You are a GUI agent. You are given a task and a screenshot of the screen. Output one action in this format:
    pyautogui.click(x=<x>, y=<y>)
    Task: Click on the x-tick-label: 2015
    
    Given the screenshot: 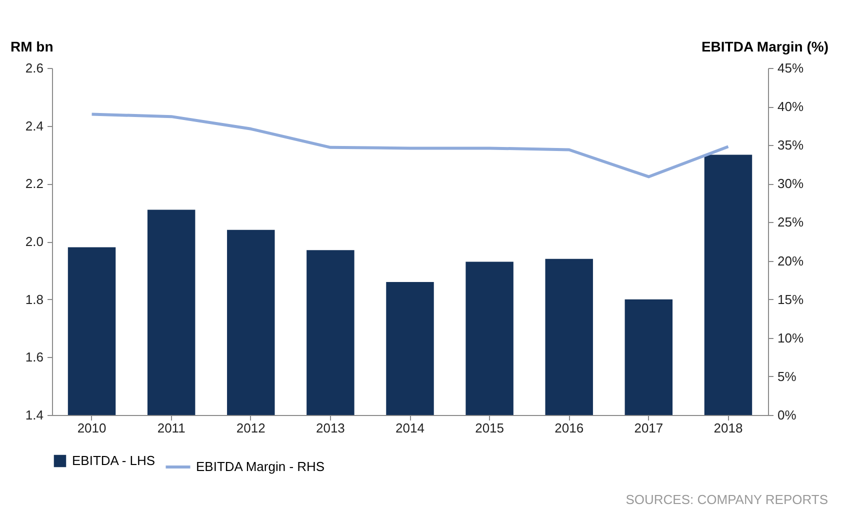 What is the action you would take?
    pyautogui.click(x=489, y=428)
    